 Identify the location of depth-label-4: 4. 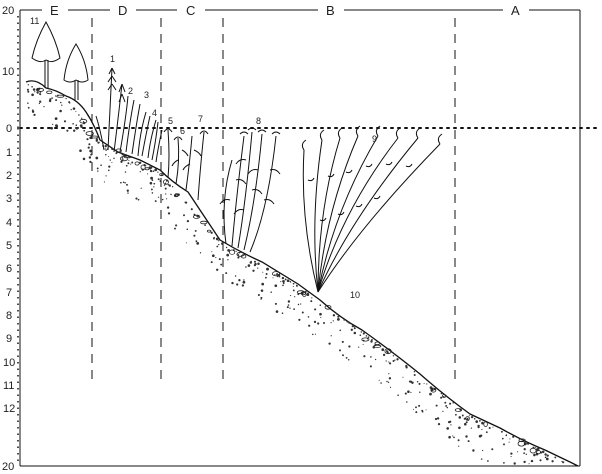
(9, 223).